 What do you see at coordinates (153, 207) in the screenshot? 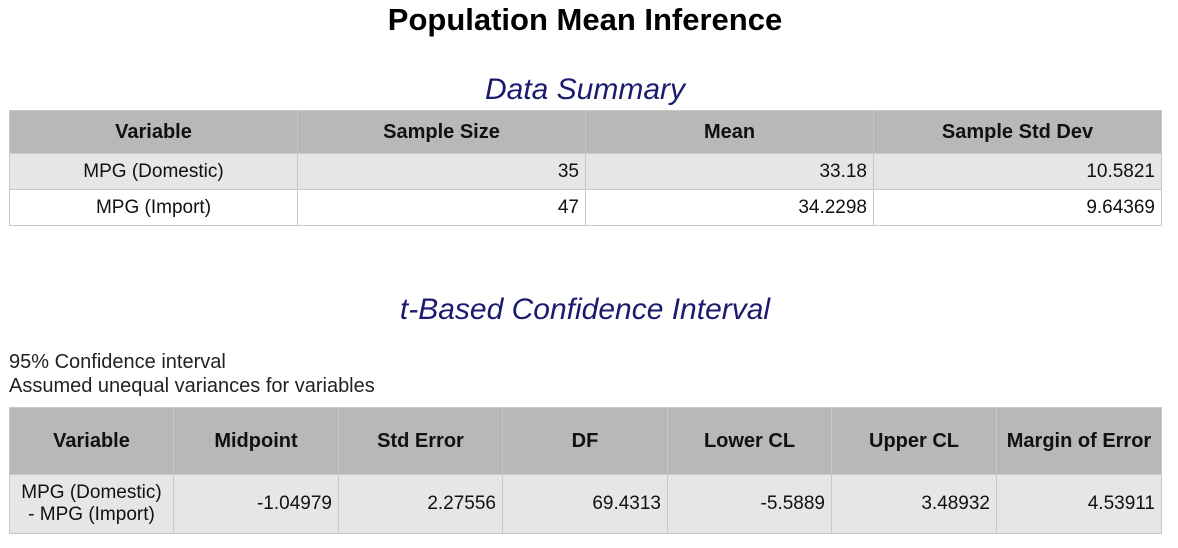
I see `cell-variable: MPG (Import)` at bounding box center [153, 207].